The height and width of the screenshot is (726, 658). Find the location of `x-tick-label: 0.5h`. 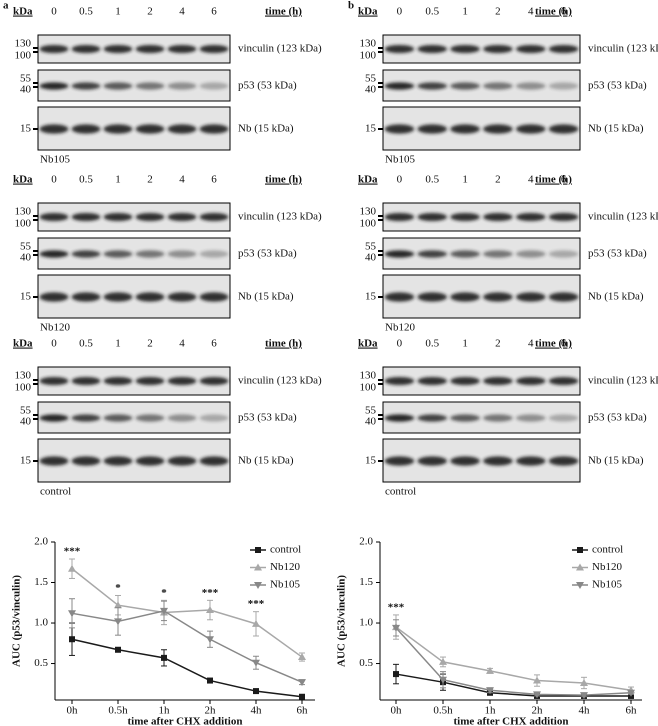

x-tick-label: 0.5h is located at coordinates (443, 711).